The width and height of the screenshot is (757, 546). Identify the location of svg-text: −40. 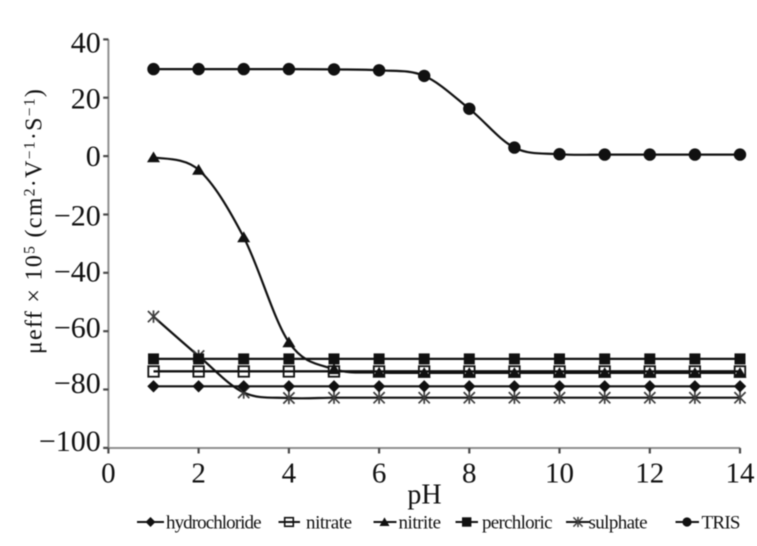
(77, 271).